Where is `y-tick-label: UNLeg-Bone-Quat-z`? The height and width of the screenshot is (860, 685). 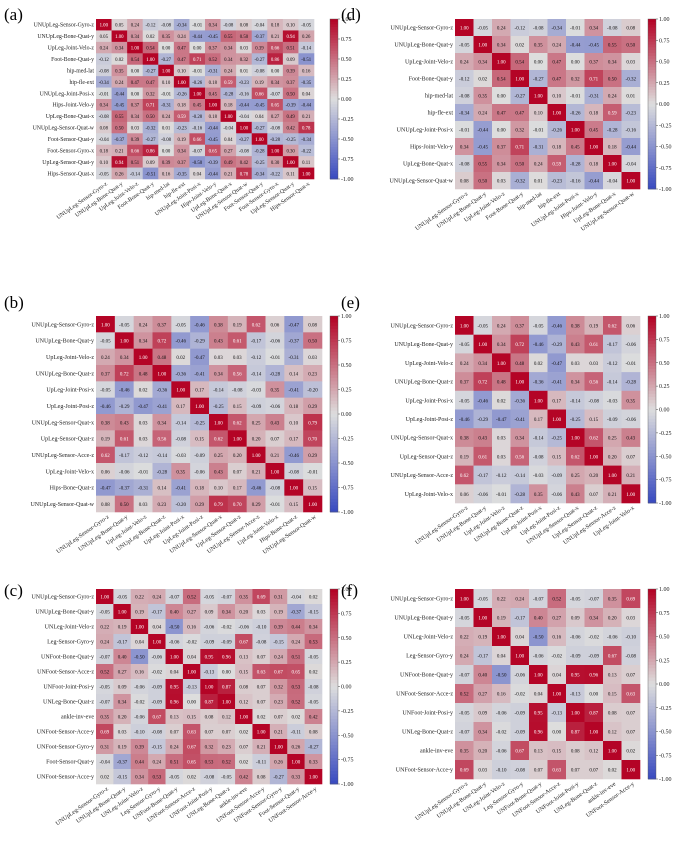
y-tick-label: UNLeg-Bone-Quat-z is located at coordinates (68, 703).